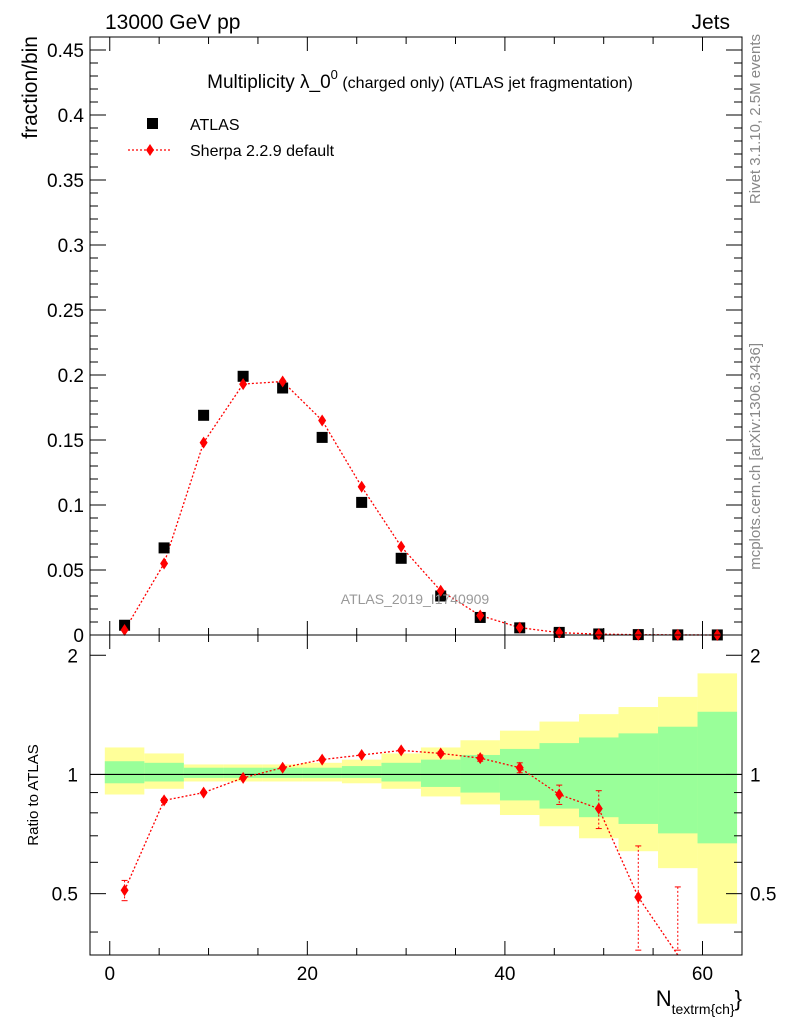 The image size is (786, 1024). Describe the element at coordinates (71, 506) in the screenshot. I see `main-y-tick-label: 0.1` at that location.